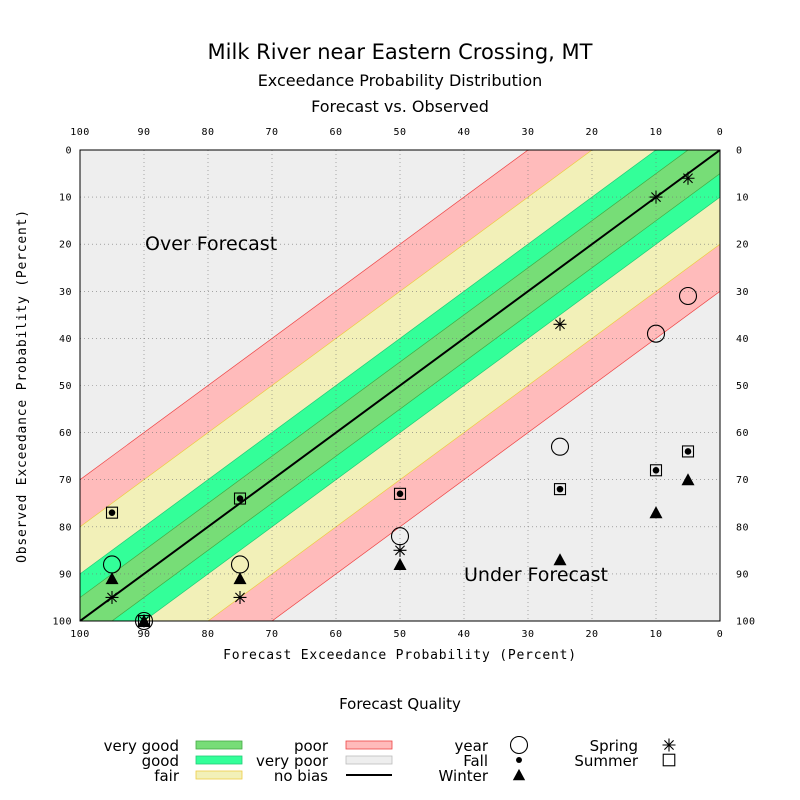 This screenshot has width=800, height=800. Describe the element at coordinates (211, 244) in the screenshot. I see `over-forecast-label: Over Forecast` at that location.